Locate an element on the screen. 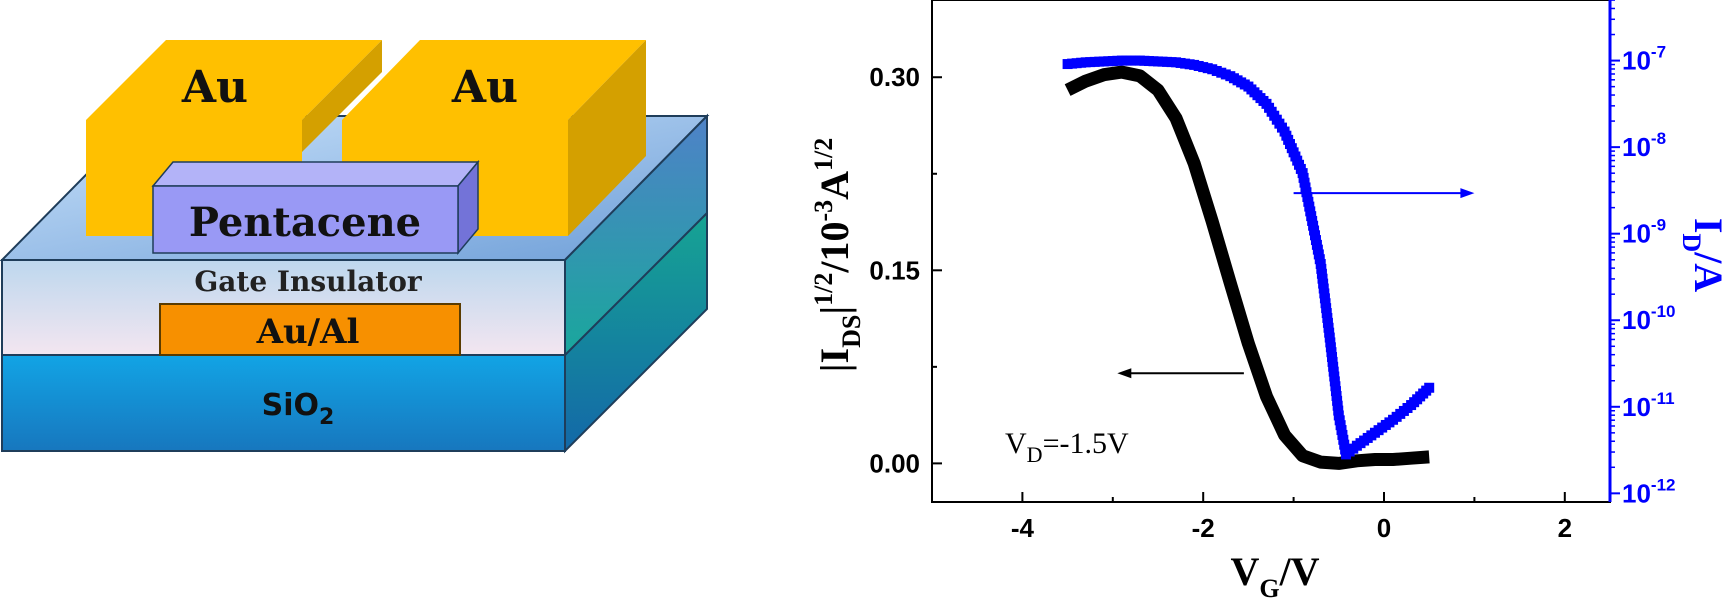  x-tick-label: -2 is located at coordinates (1203, 528).